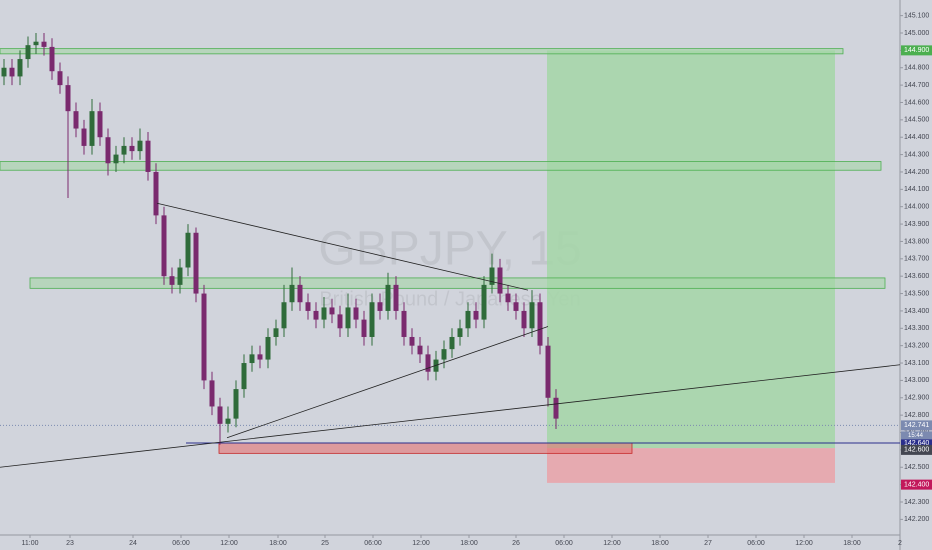  I want to click on y-tick-label: 145.000, so click(916, 33).